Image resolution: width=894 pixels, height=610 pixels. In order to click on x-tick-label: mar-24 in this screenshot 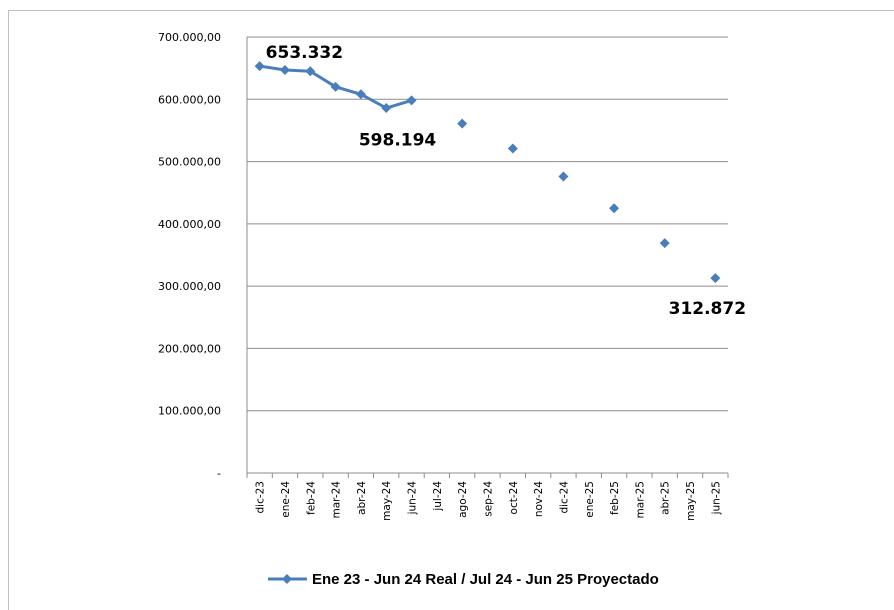, I will do `click(337, 500)`.